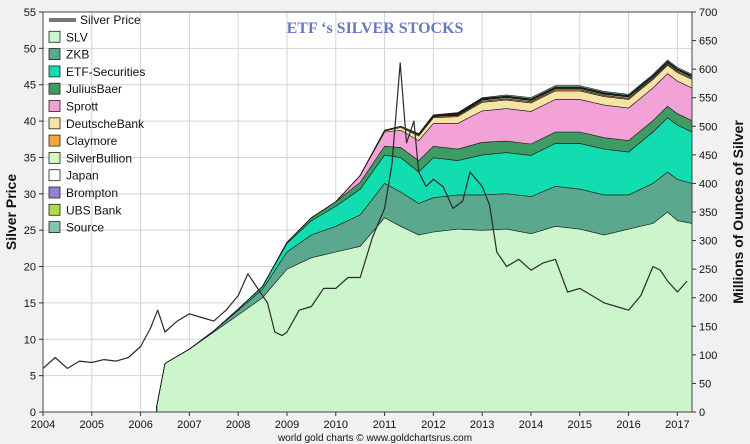 This screenshot has height=444, width=750. Describe the element at coordinates (11, 212) in the screenshot. I see `left-axis-label: Silver Price` at that location.